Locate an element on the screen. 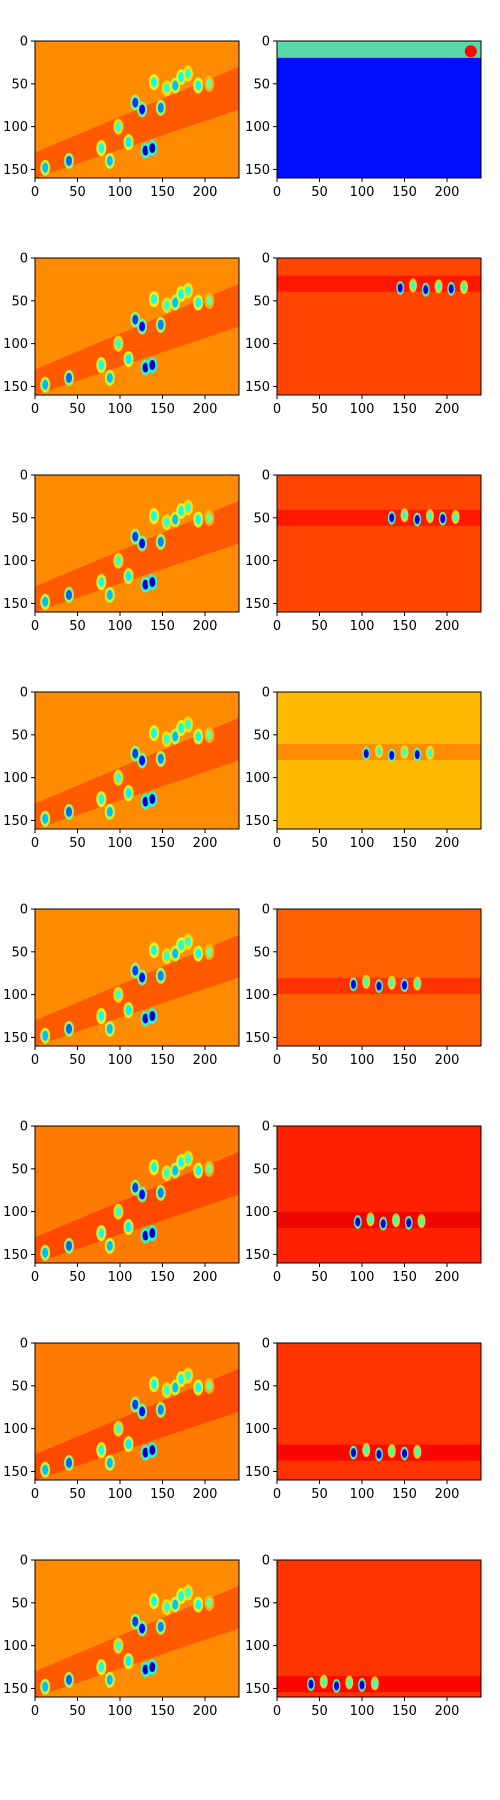 This screenshot has height=1800, width=500. left-heatmap-image is located at coordinates (137, 977).